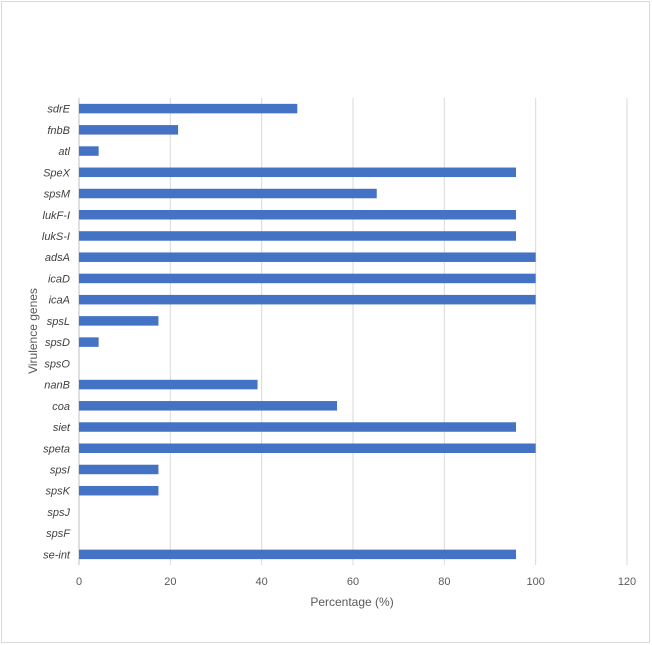 This screenshot has height=645, width=652. Describe the element at coordinates (61, 407) in the screenshot. I see `category-label-coa: coa` at that location.